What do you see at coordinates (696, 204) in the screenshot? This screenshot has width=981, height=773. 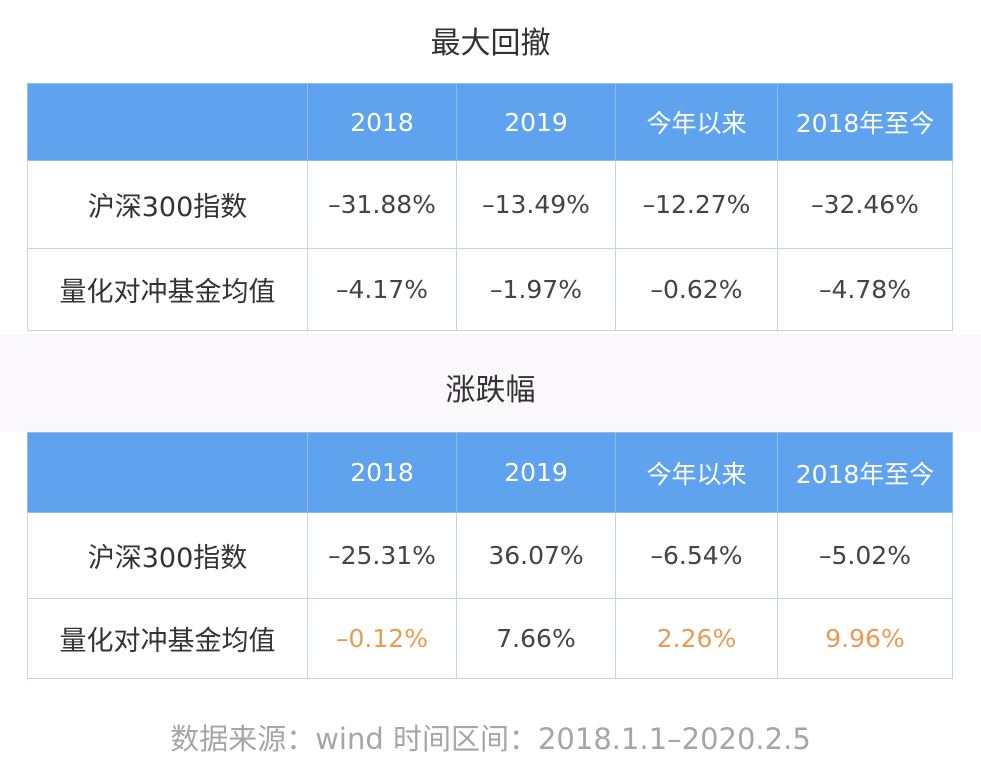 I see `value-cell: –12.27%` at bounding box center [696, 204].